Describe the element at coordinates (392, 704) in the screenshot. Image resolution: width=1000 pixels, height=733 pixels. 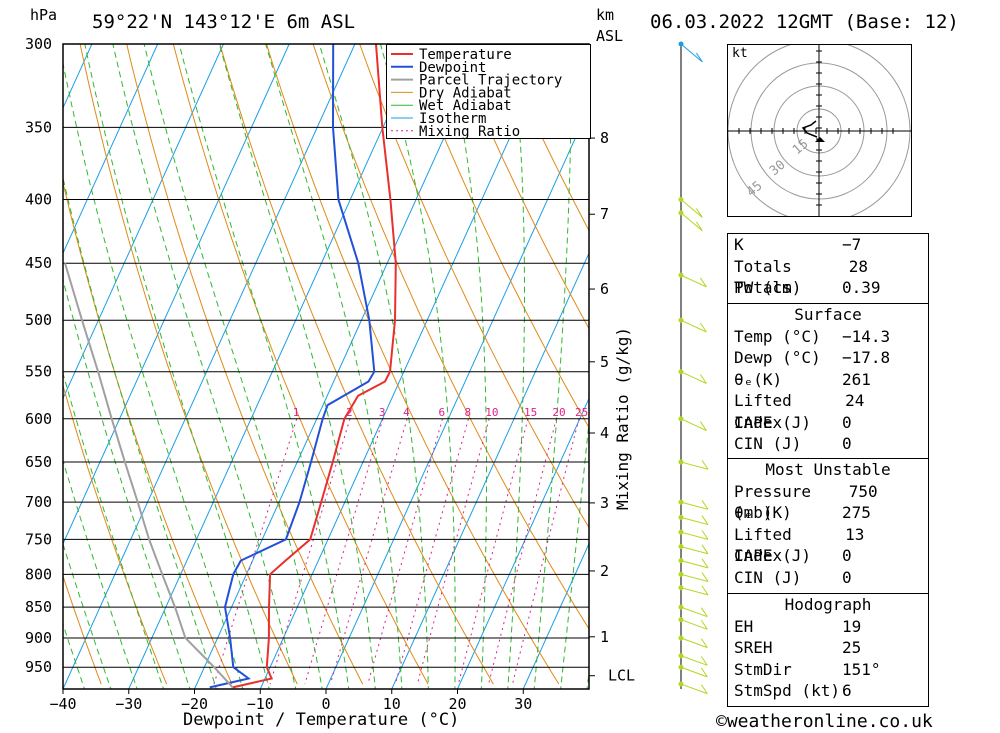
I see `x-tick-label: 10` at that location.